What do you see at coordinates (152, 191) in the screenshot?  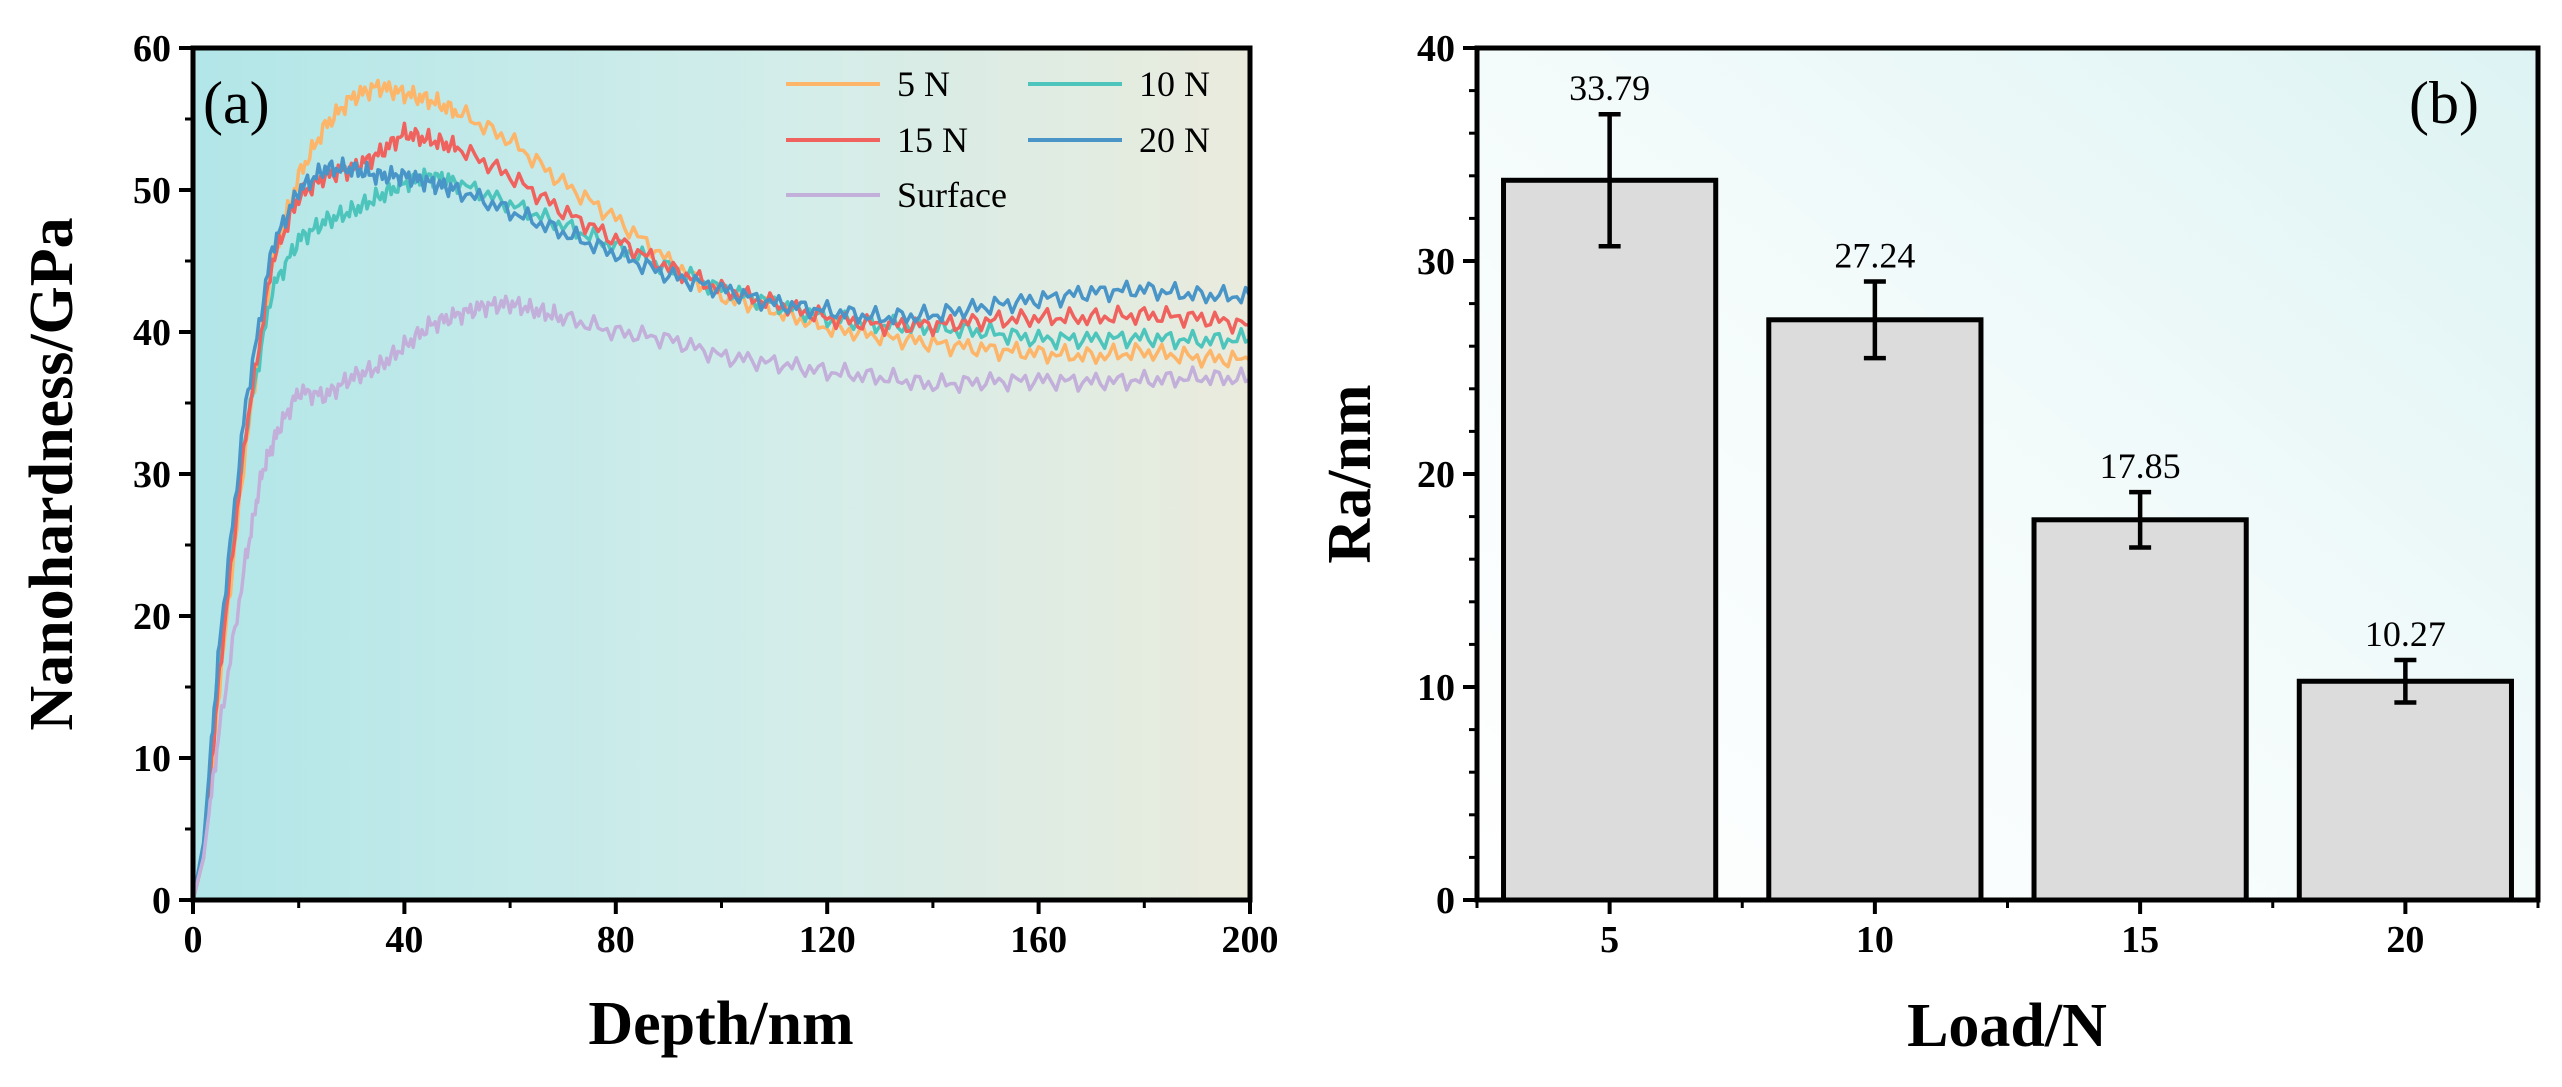 I see `y-tick-label: 50` at bounding box center [152, 191].